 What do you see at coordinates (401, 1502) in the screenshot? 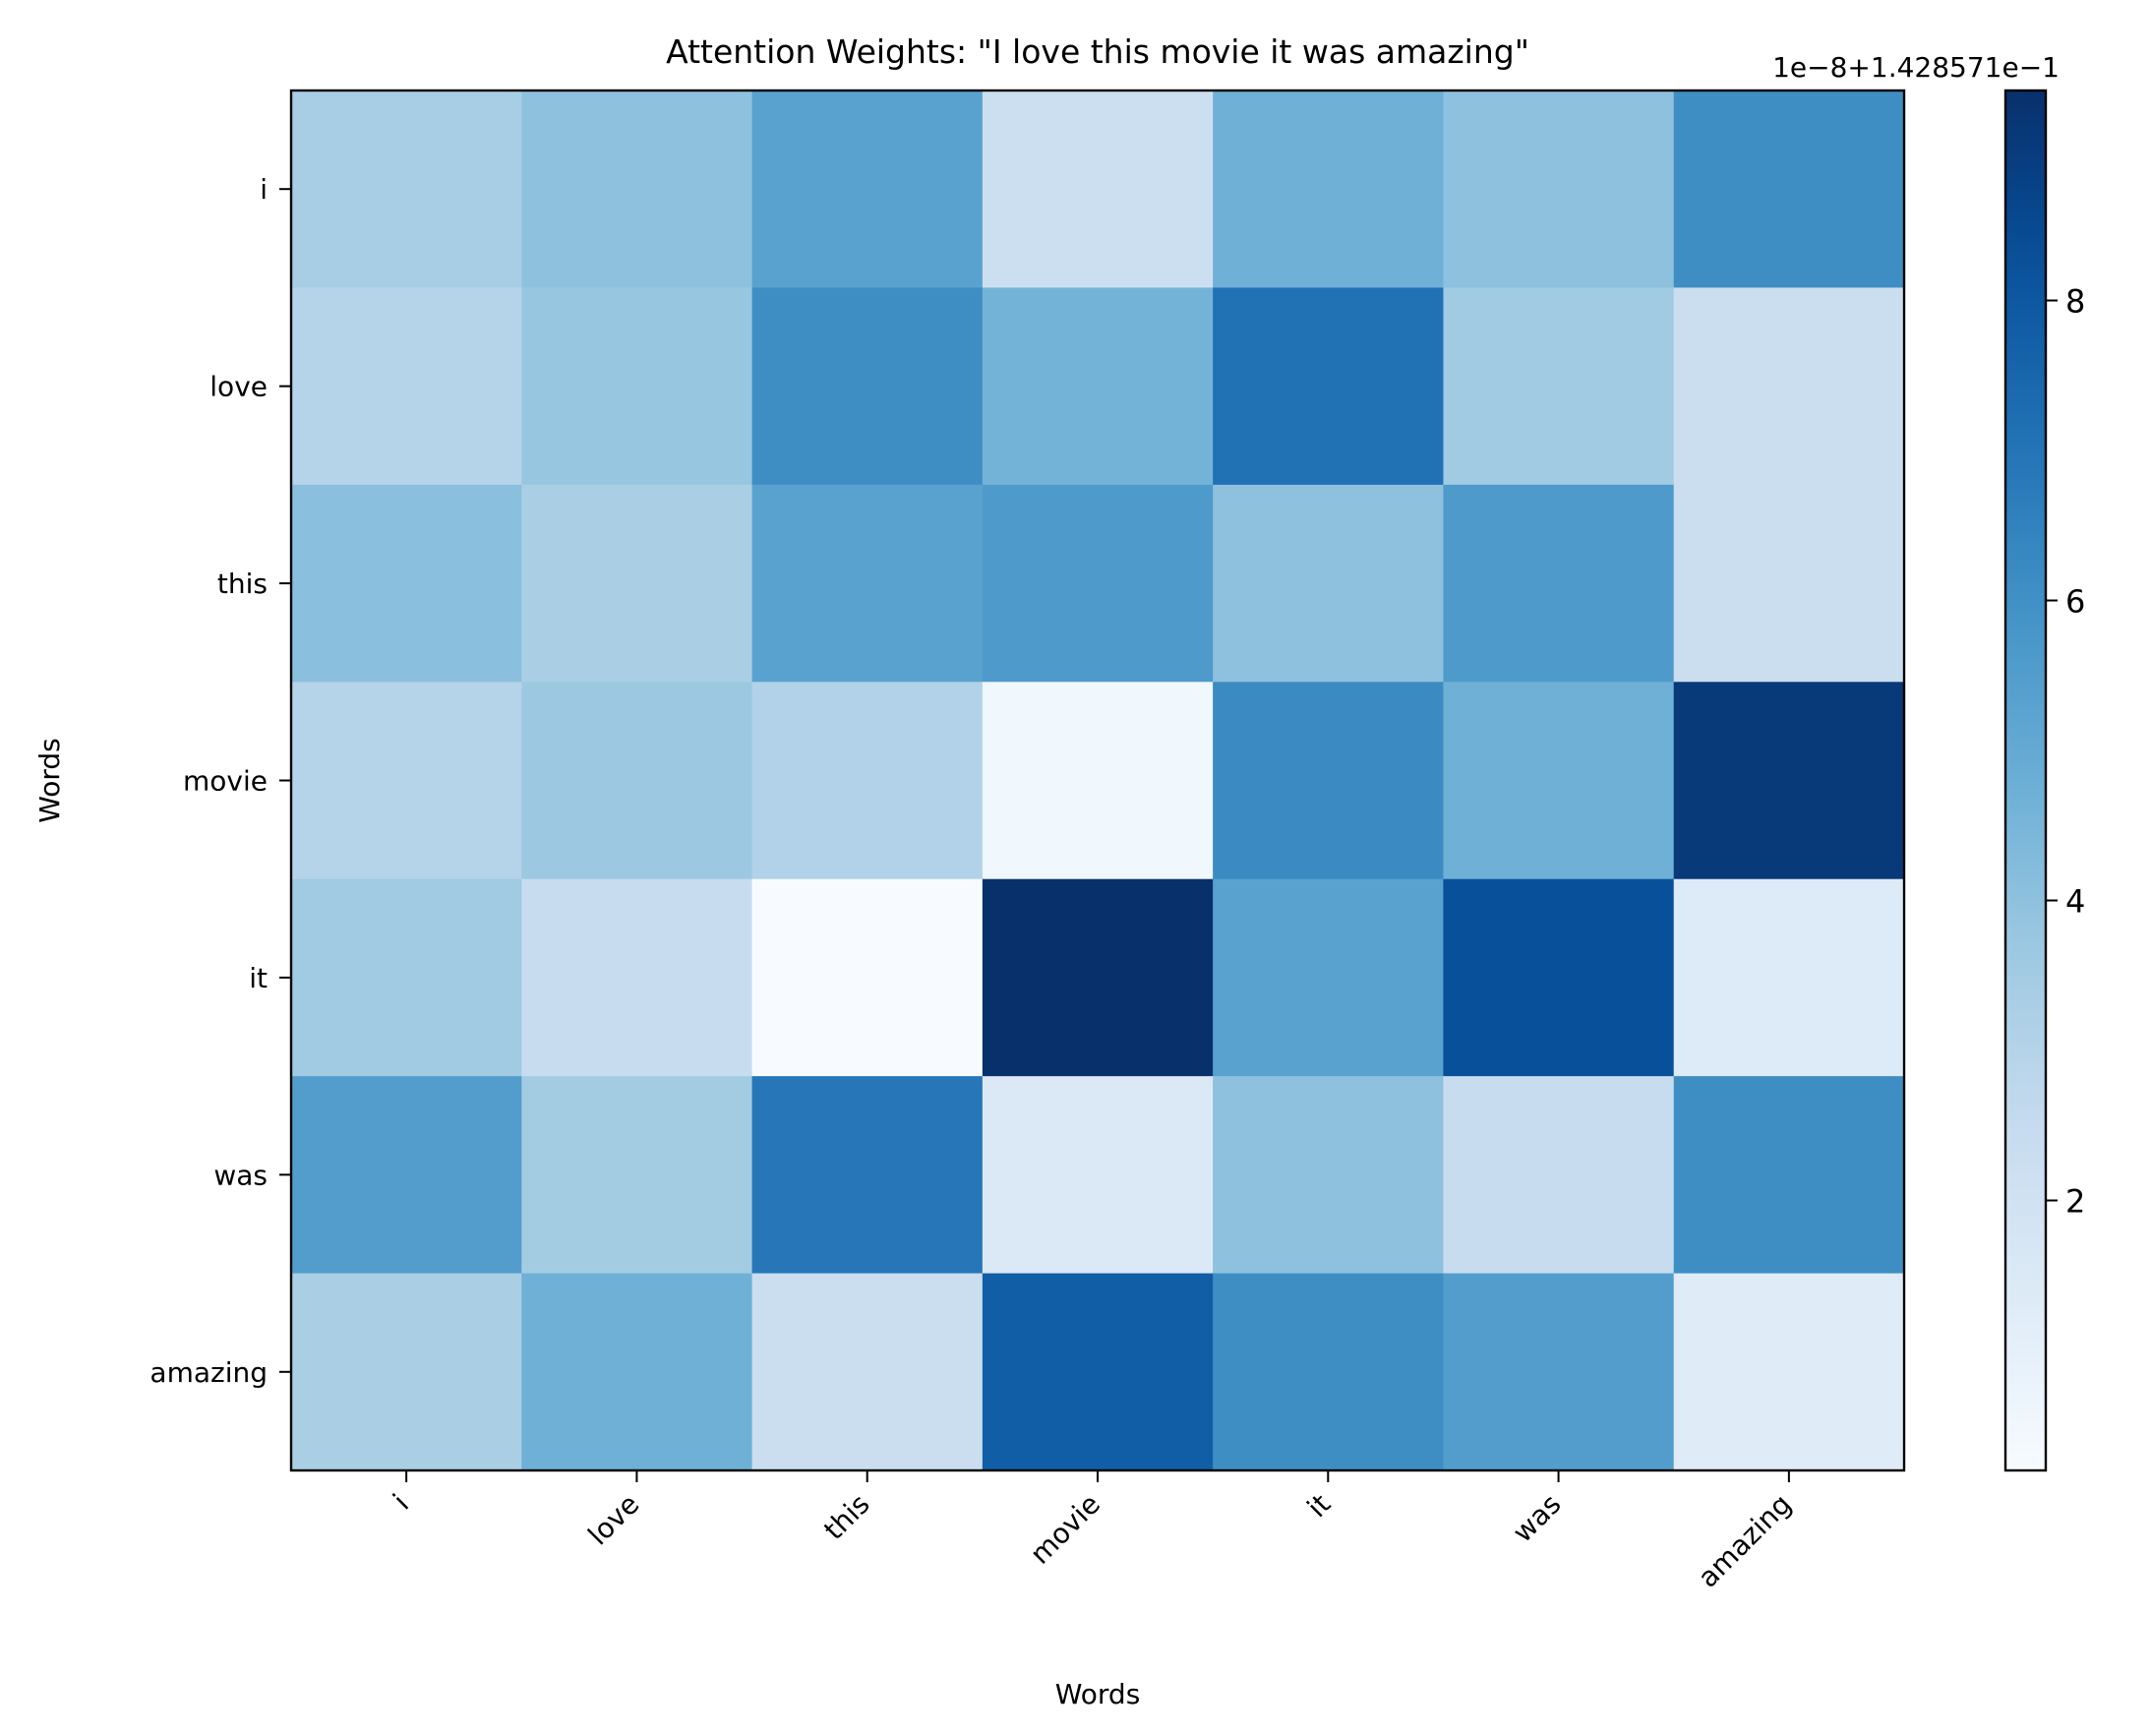
I see `x-tick-label: i` at bounding box center [401, 1502].